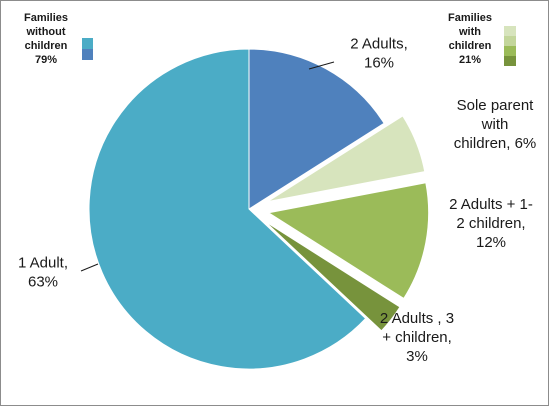 The image size is (549, 407). What do you see at coordinates (495, 124) in the screenshot?
I see `slice-label: with` at bounding box center [495, 124].